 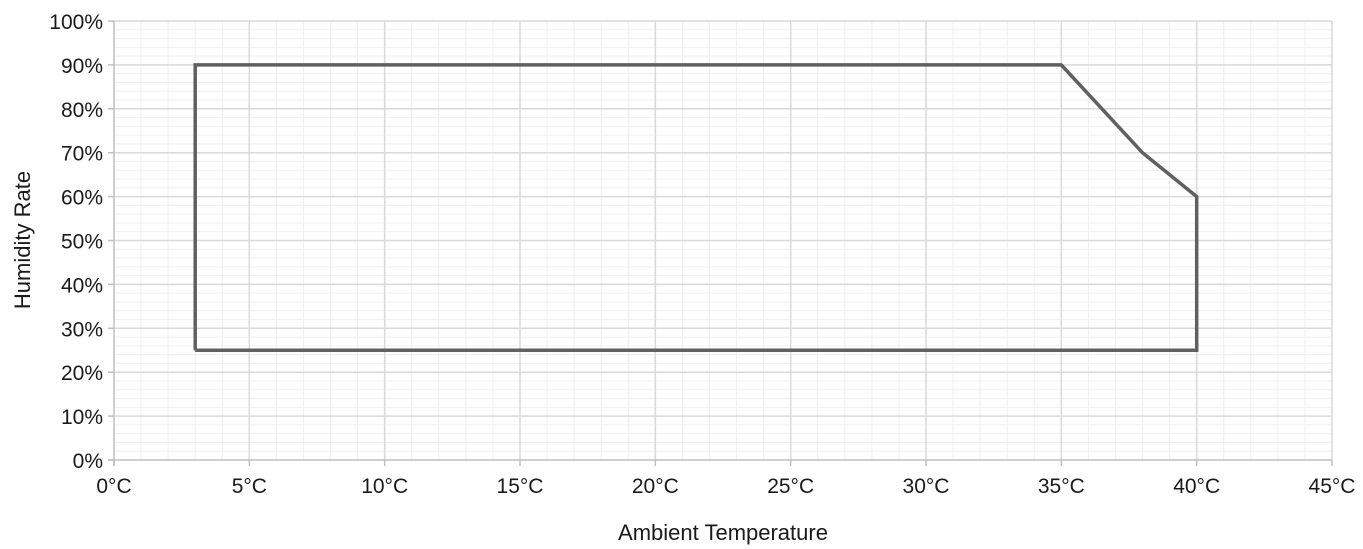 What do you see at coordinates (1196, 486) in the screenshot?
I see `x-tick-label: 40°C` at bounding box center [1196, 486].